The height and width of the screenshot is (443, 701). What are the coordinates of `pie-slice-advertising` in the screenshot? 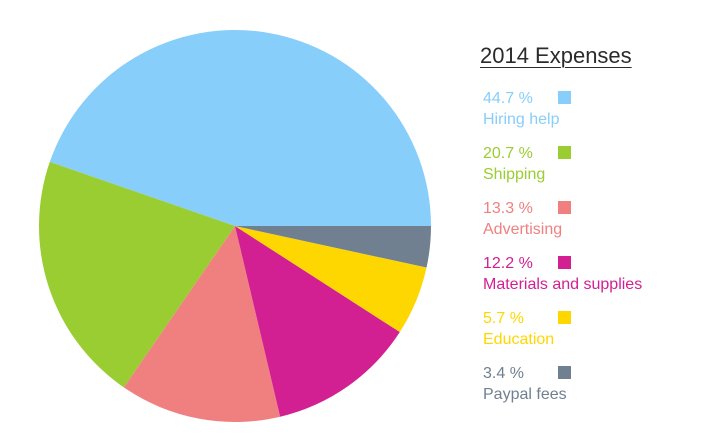 It's located at (202, 324).